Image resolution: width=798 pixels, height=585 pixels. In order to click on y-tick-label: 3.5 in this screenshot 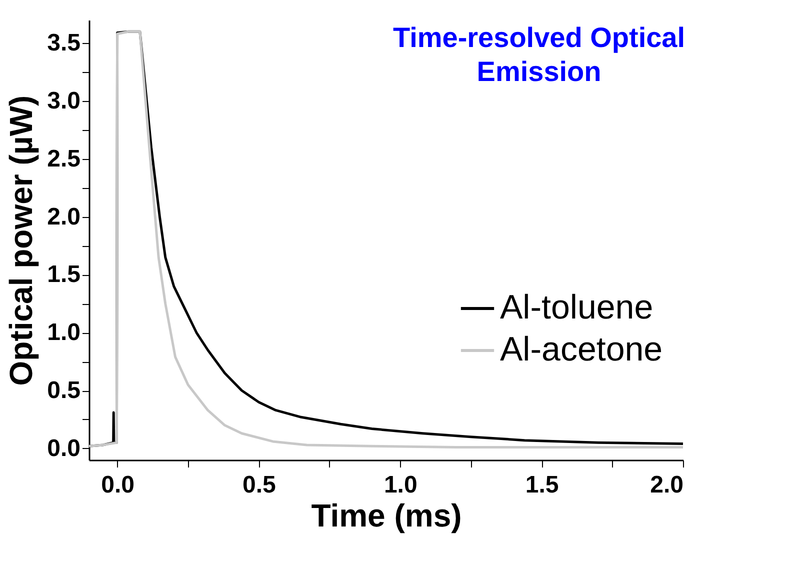, I will do `click(63, 43)`.